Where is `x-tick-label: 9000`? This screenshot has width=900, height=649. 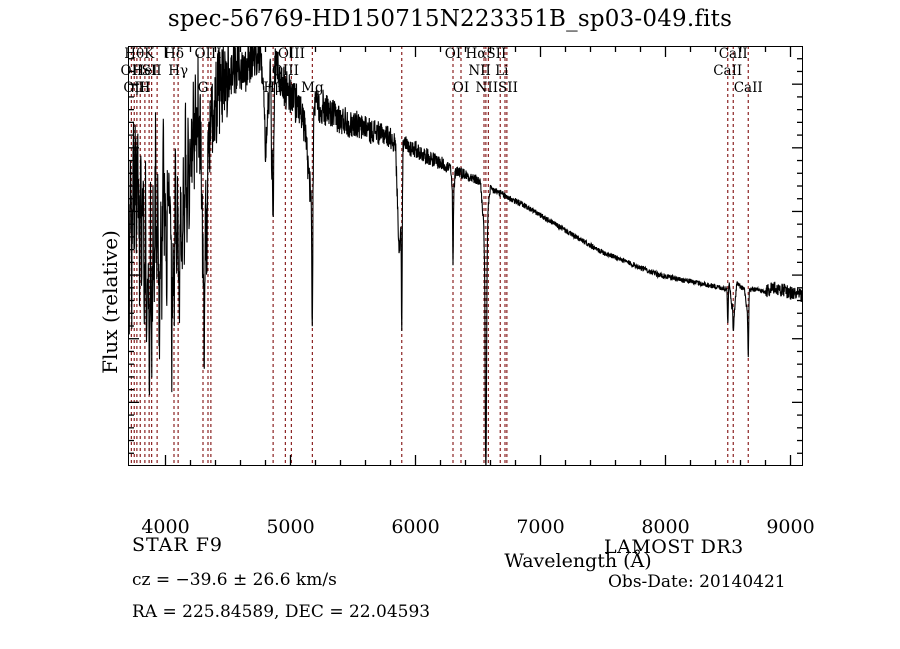 x-tick-label: 9000 is located at coordinates (790, 527).